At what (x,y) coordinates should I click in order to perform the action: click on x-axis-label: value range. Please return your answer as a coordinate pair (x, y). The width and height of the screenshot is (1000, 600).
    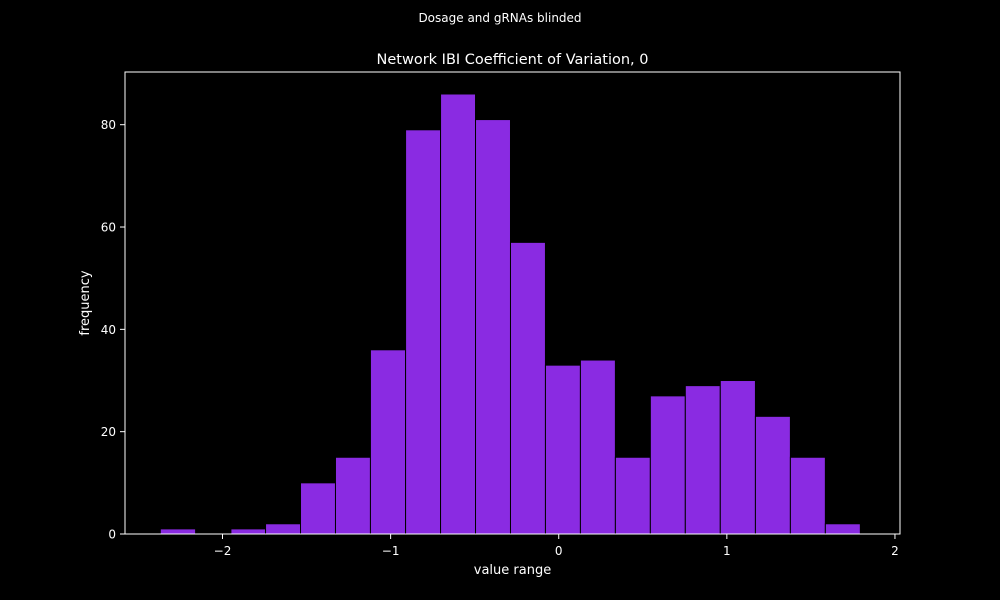
    Looking at the image, I should click on (512, 570).